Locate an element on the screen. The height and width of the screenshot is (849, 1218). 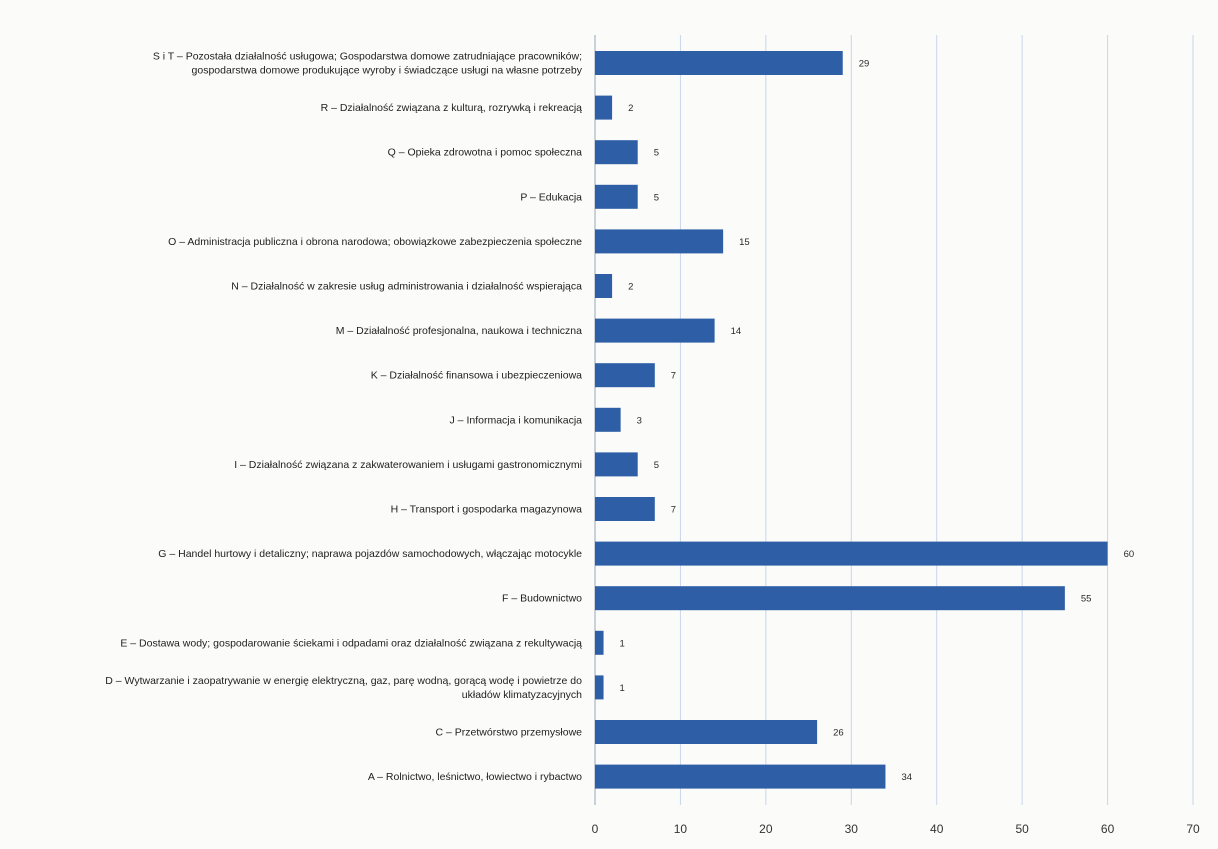
x-axis-ticks: 0 10 20 30 40 50 60 70 is located at coordinates (896, 829).